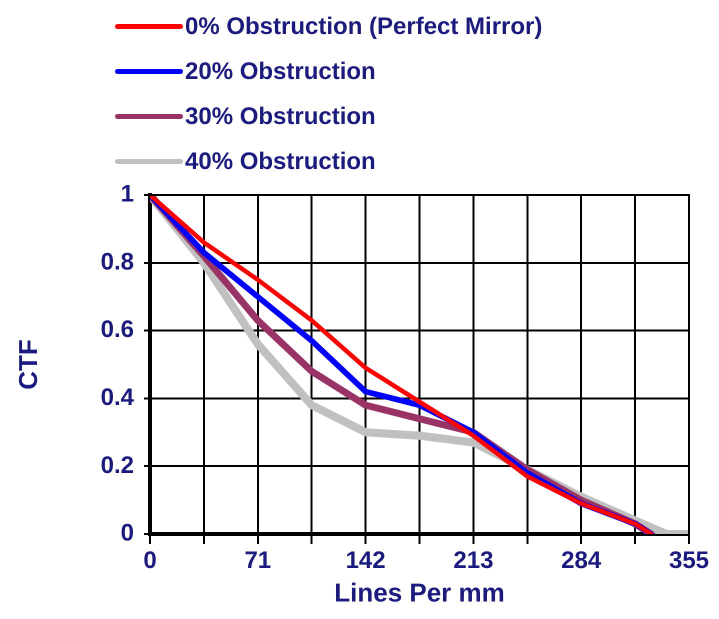 This screenshot has width=719, height=619. What do you see at coordinates (127, 533) in the screenshot?
I see `y-tick-label: 0` at bounding box center [127, 533].